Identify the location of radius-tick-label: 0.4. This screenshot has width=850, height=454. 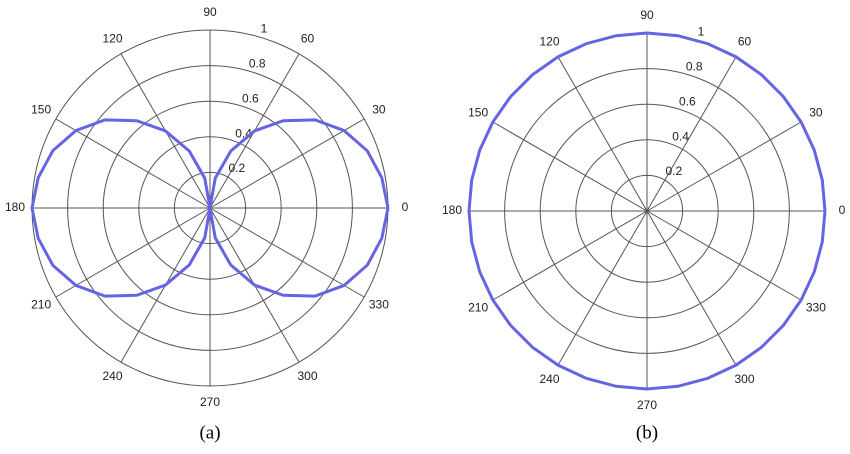
(680, 136).